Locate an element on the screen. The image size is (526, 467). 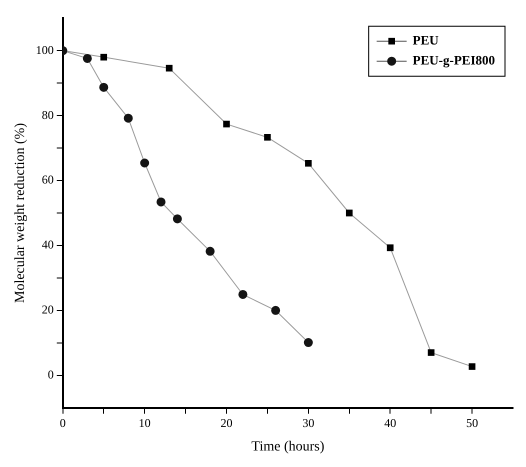
x-tick-label: 0 is located at coordinates (63, 423).